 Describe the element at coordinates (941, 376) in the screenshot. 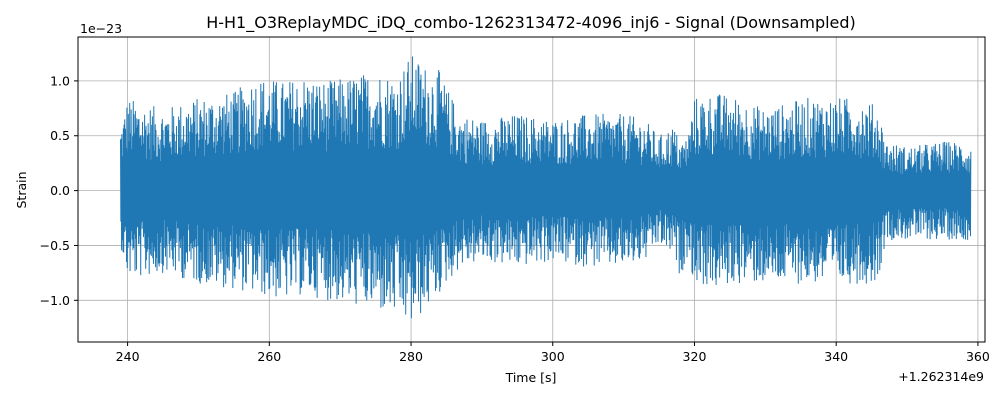

I see `x-offset-label: +1.262314e9` at that location.